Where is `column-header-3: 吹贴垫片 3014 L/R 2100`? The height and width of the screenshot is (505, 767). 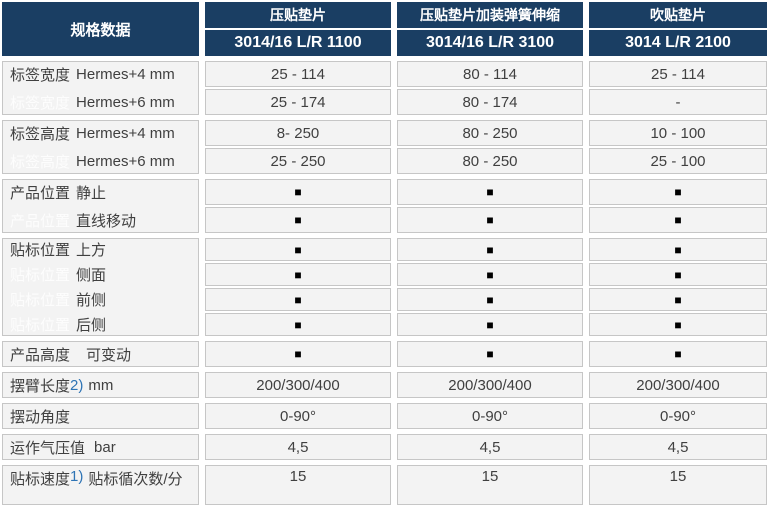
column-header-3: 吹贴垫片 3014 L/R 2100 is located at coordinates (678, 29).